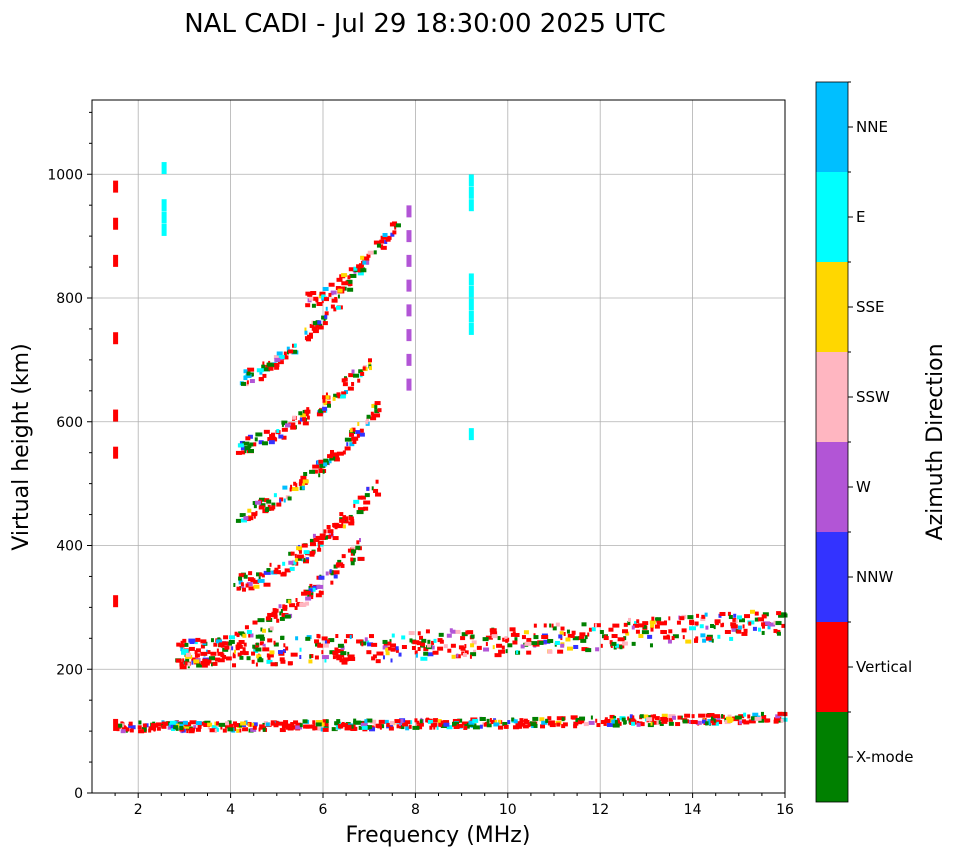 This screenshot has width=958, height=857. I want to click on y-tick-label: 200, so click(69, 670).